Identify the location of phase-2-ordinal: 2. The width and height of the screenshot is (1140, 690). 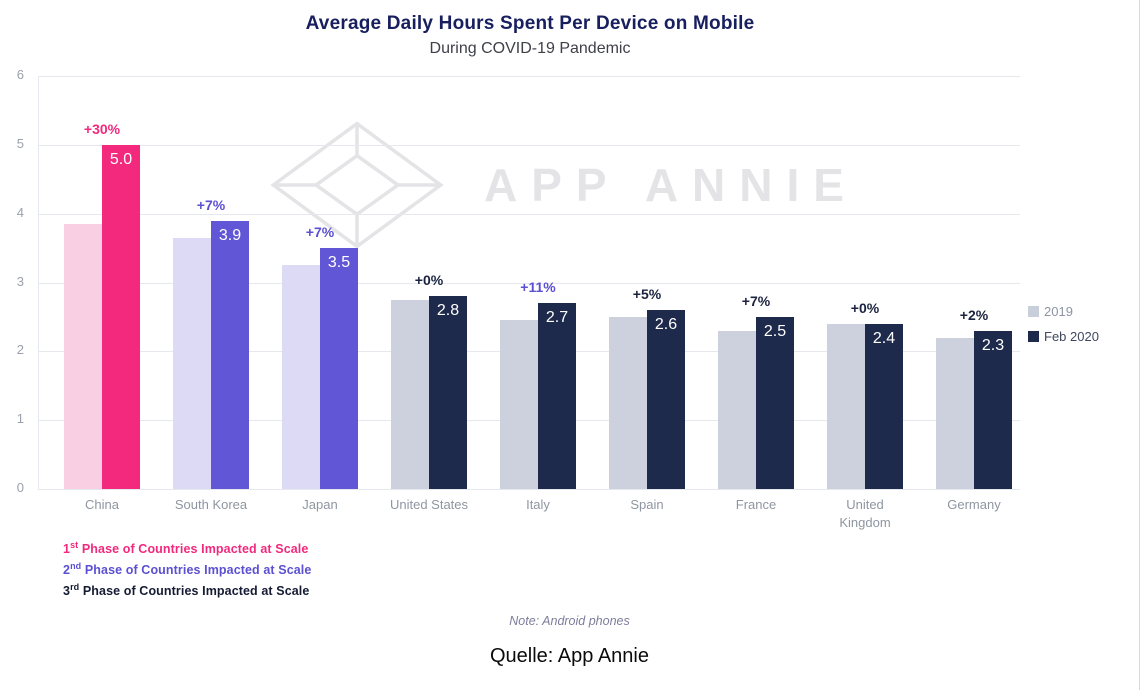
(67, 570).